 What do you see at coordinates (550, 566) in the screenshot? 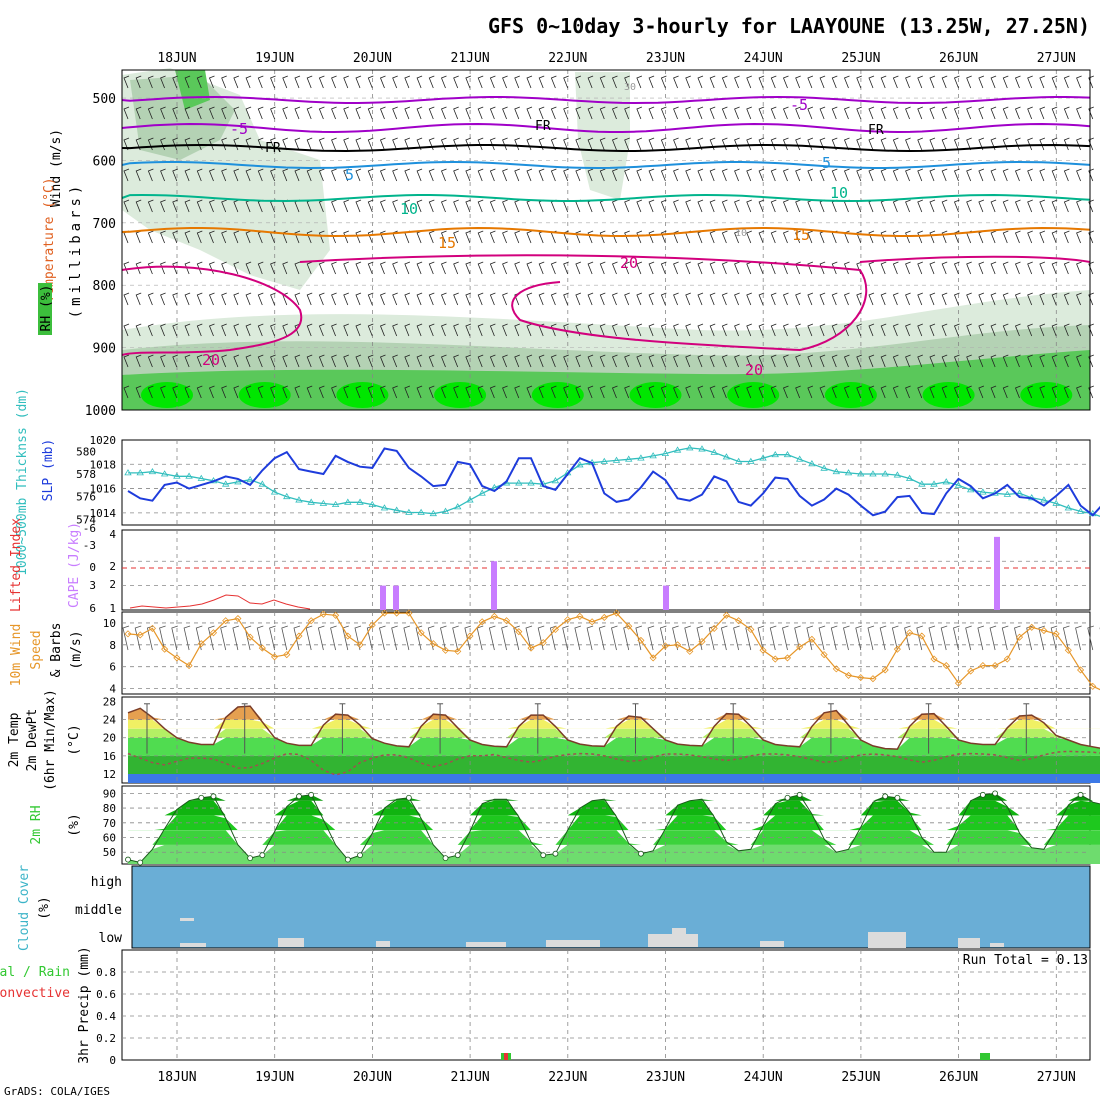
I see `cape-li-panel: -6 -3 0 3 6 4 2 2 1 Lifted Index CAPE (J/kg)` at bounding box center [550, 566].